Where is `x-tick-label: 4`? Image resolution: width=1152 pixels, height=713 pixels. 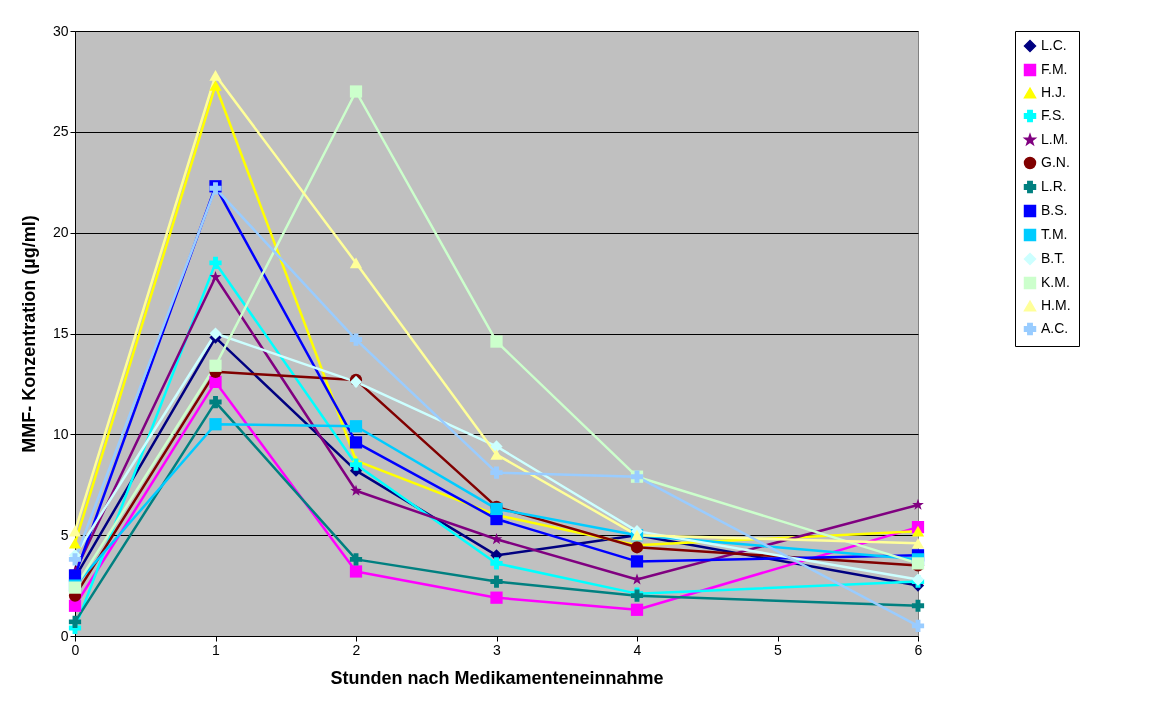
x-tick-label: 4 is located at coordinates (637, 649).